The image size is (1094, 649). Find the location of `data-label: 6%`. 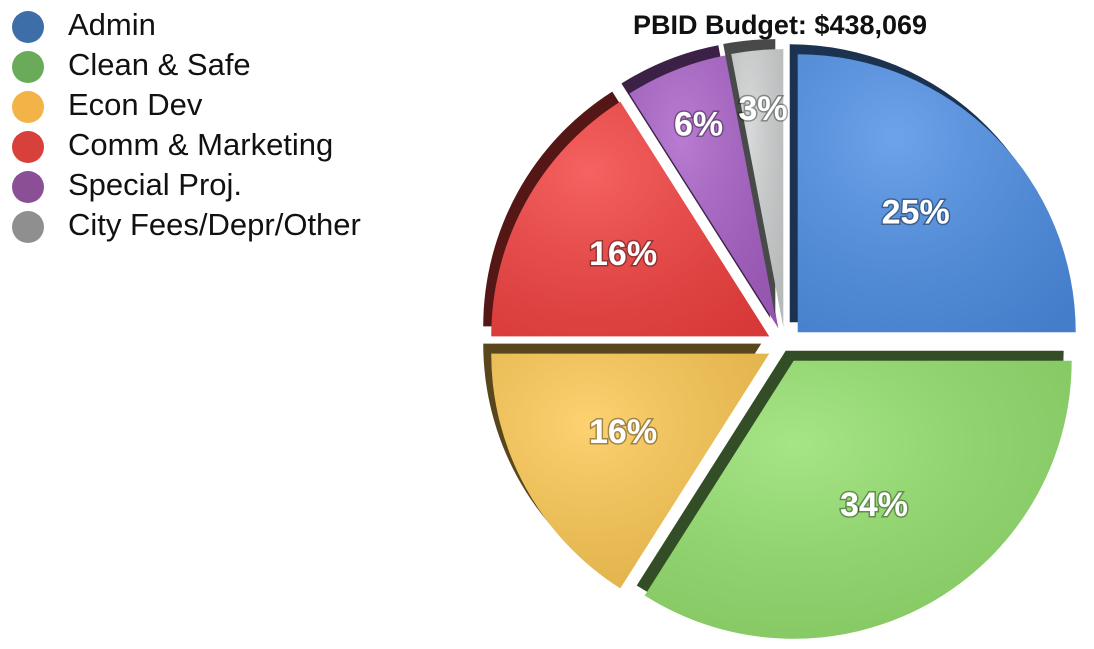

data-label: 6% is located at coordinates (698, 125).